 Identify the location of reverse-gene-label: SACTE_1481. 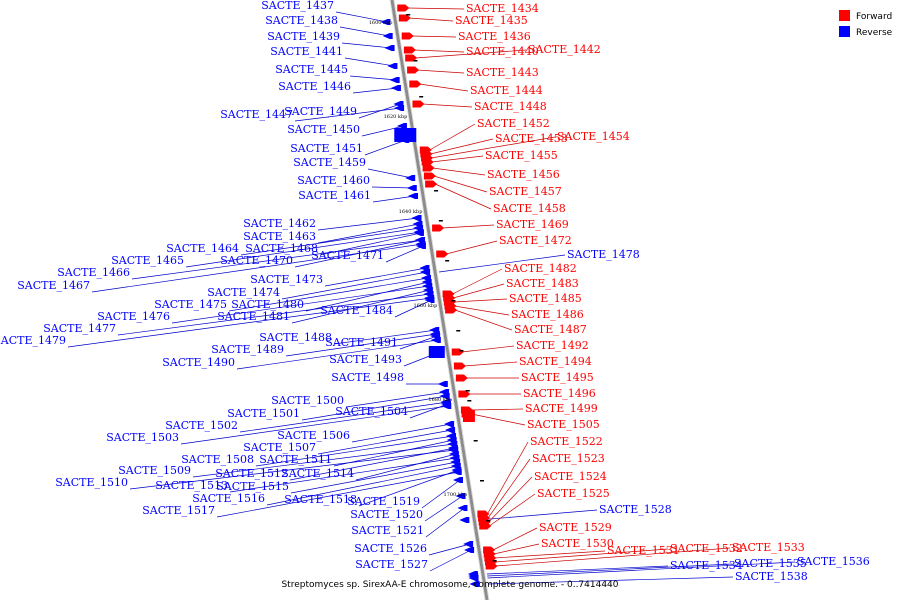
(253, 316).